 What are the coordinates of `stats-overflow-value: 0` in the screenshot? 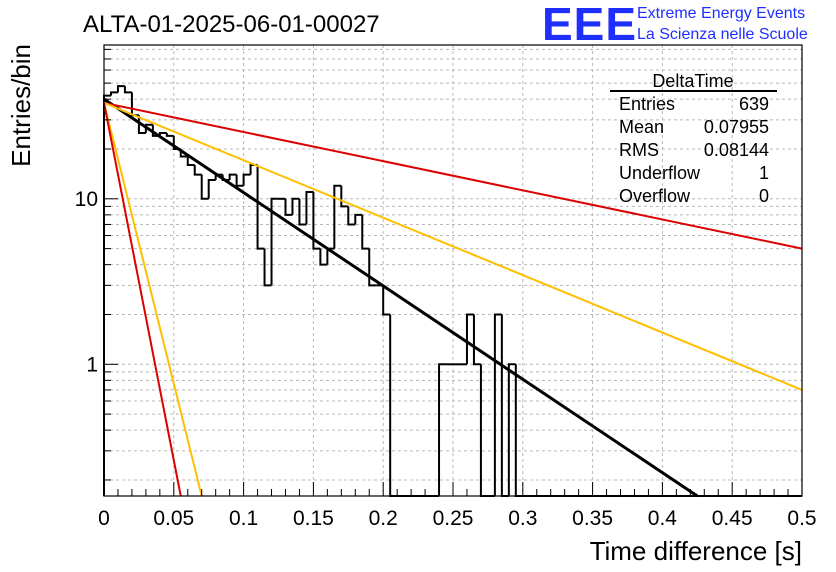 It's located at (764, 196).